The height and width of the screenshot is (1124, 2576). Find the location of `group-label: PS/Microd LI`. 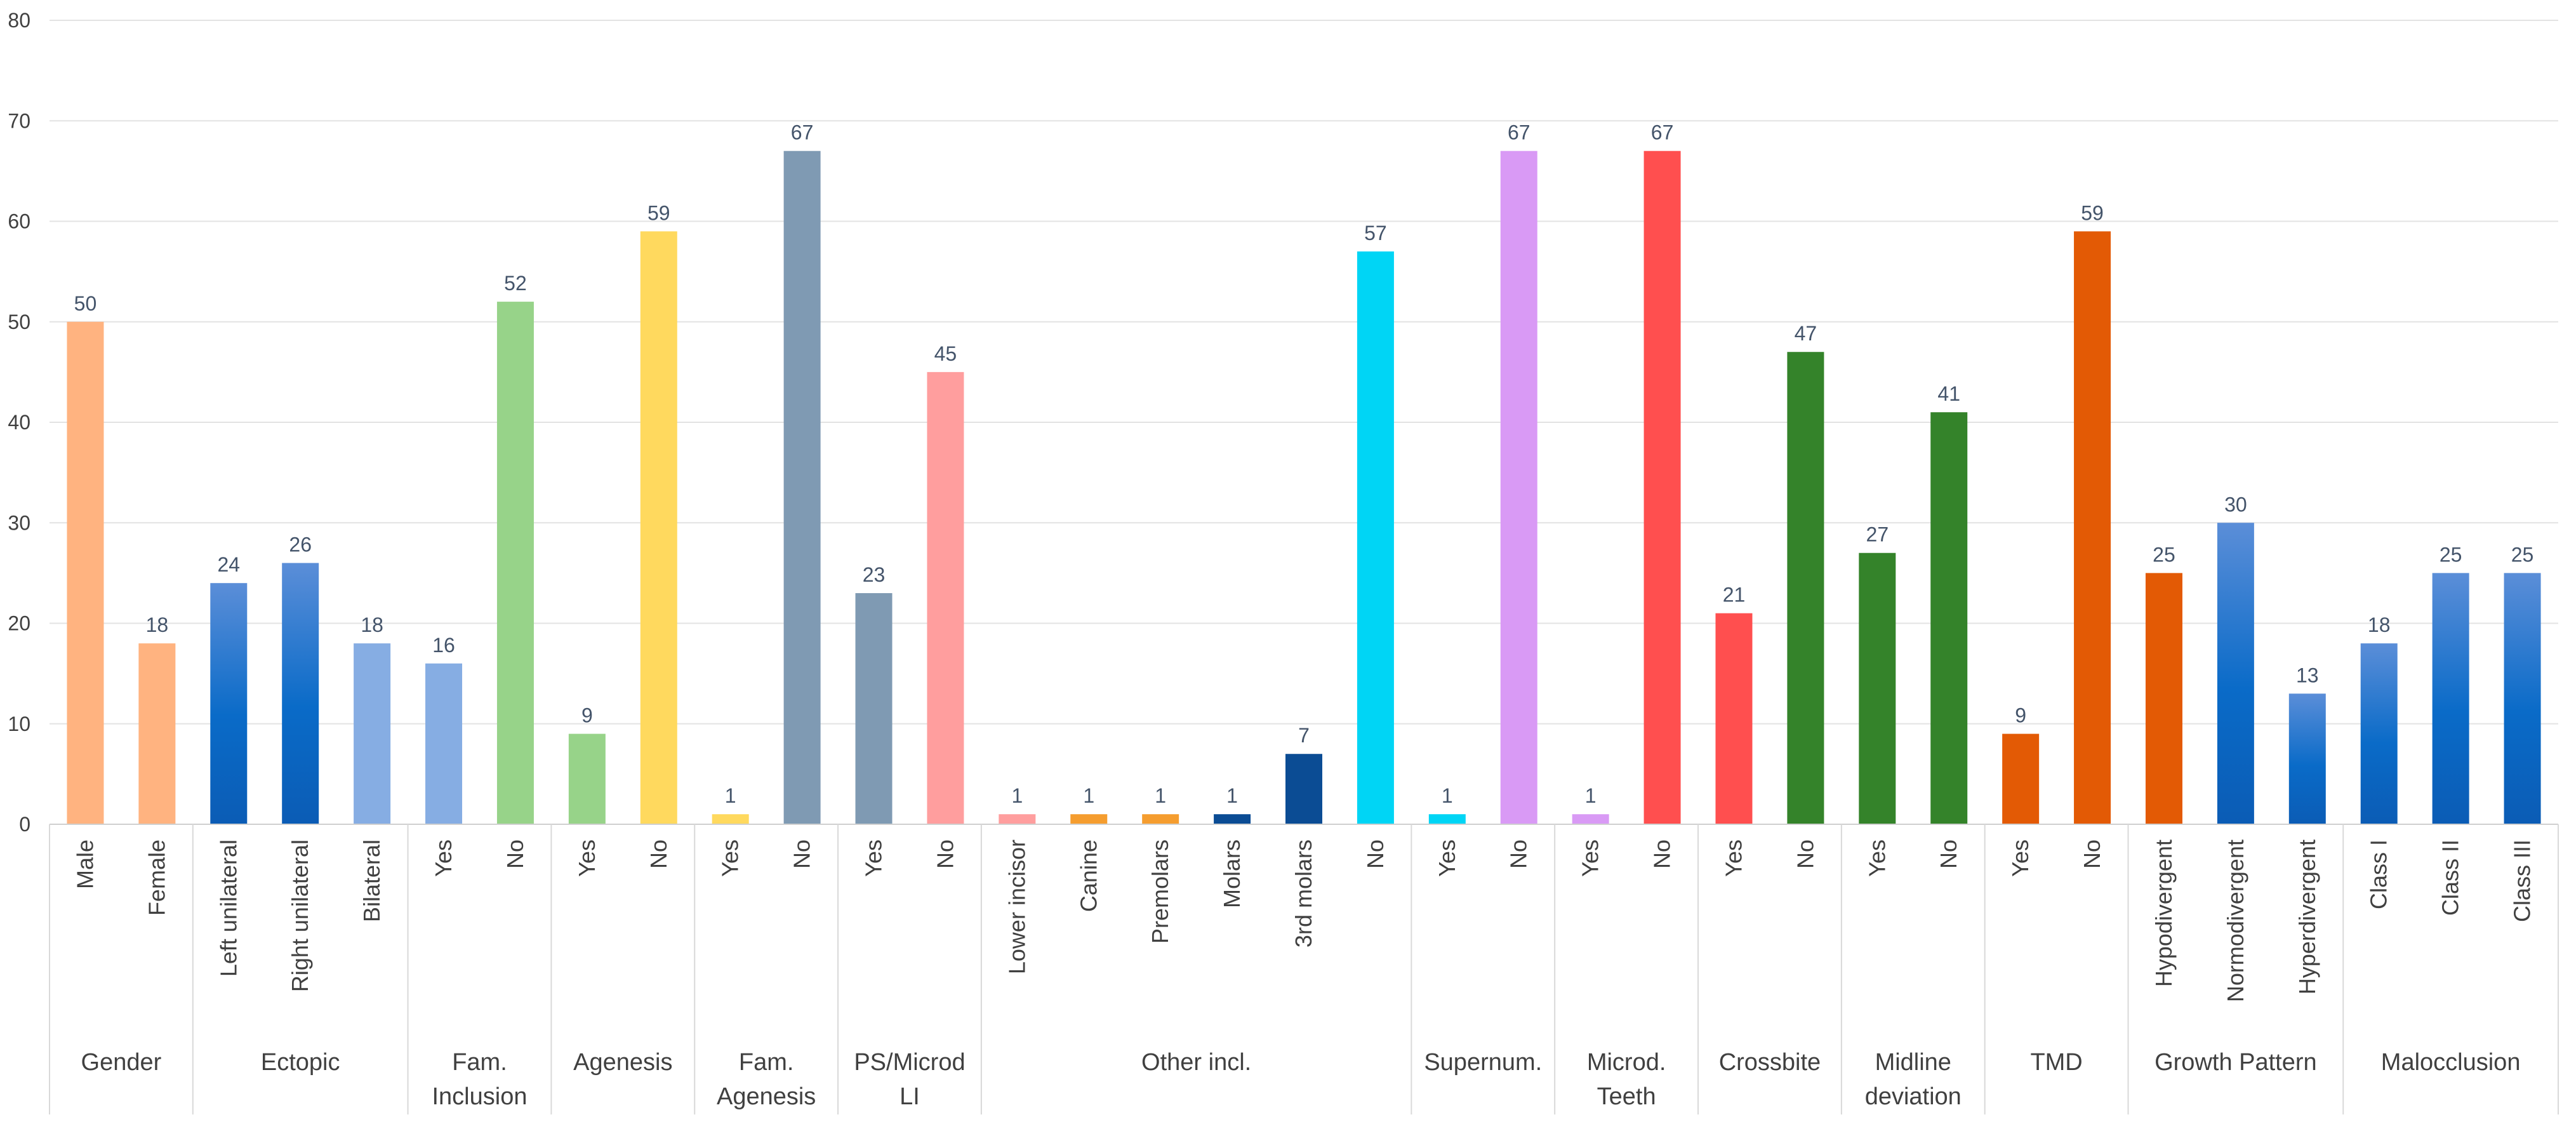

group-label: PS/Microd LI is located at coordinates (909, 1080).